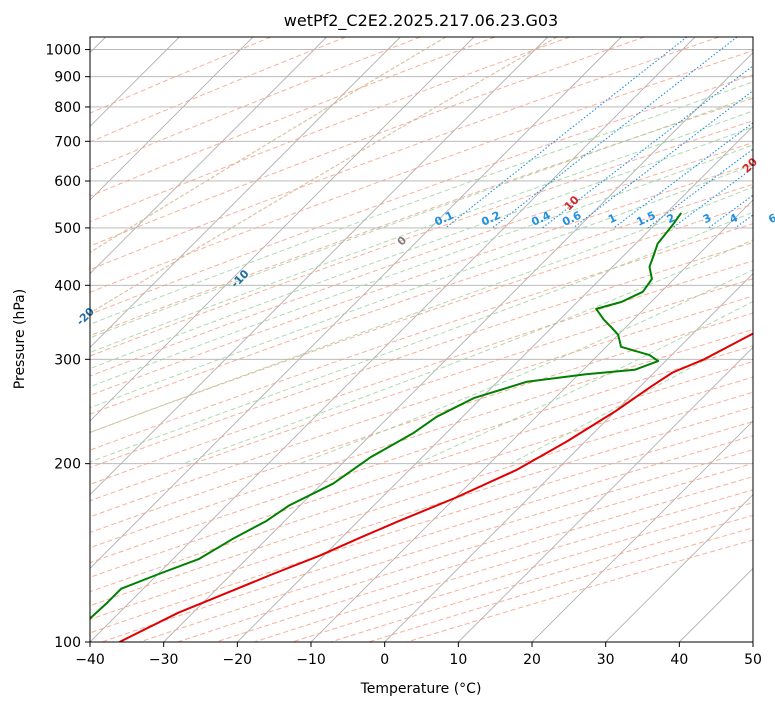  I want to click on chart-title: wetPf2_C2E2.2025.217.06.23.G03, so click(421, 21).